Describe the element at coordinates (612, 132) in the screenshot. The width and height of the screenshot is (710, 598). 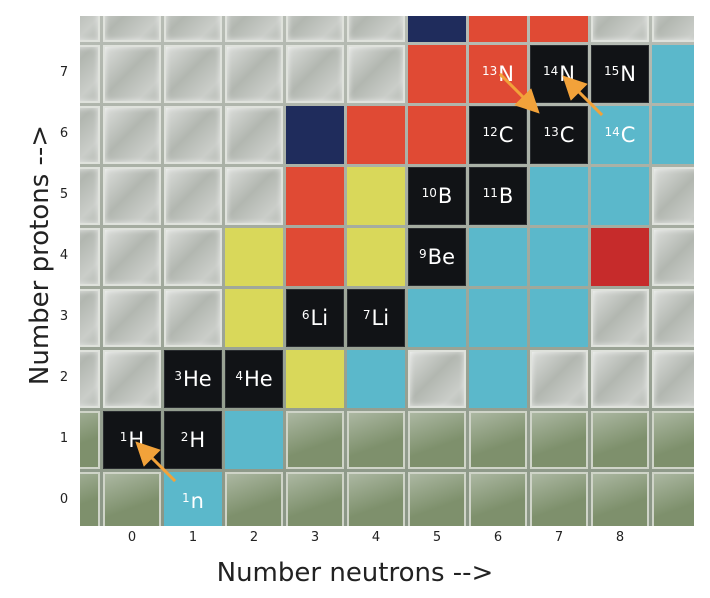
I see `mass-number: 14` at that location.